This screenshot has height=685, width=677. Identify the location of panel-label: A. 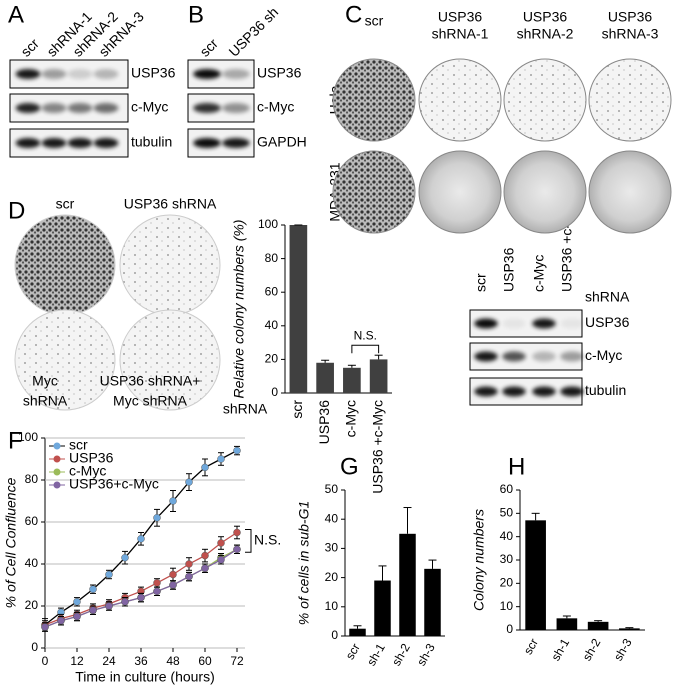
(16, 14).